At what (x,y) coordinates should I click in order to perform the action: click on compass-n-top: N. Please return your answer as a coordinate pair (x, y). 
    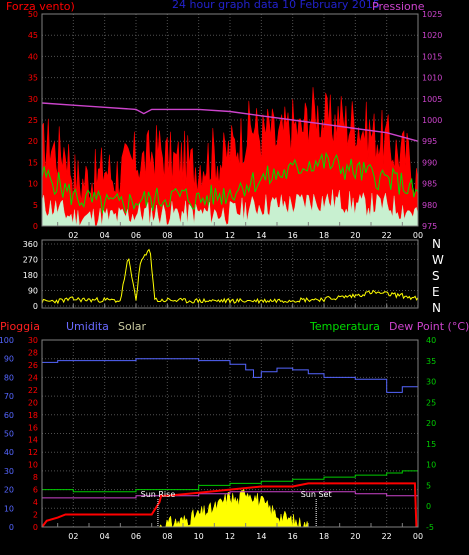
    Looking at the image, I should click on (436, 244).